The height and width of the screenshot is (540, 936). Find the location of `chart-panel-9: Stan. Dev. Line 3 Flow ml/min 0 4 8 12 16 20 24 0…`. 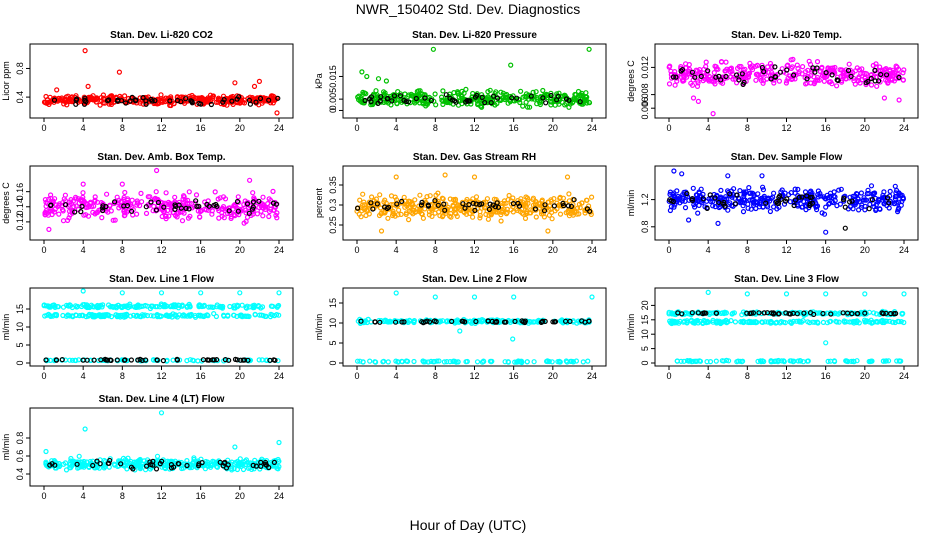

chart-panel-9: Stan. Dev. Line 3 Flow ml/min 0 4 8 12 16 20 24 0… is located at coordinates (772, 327).